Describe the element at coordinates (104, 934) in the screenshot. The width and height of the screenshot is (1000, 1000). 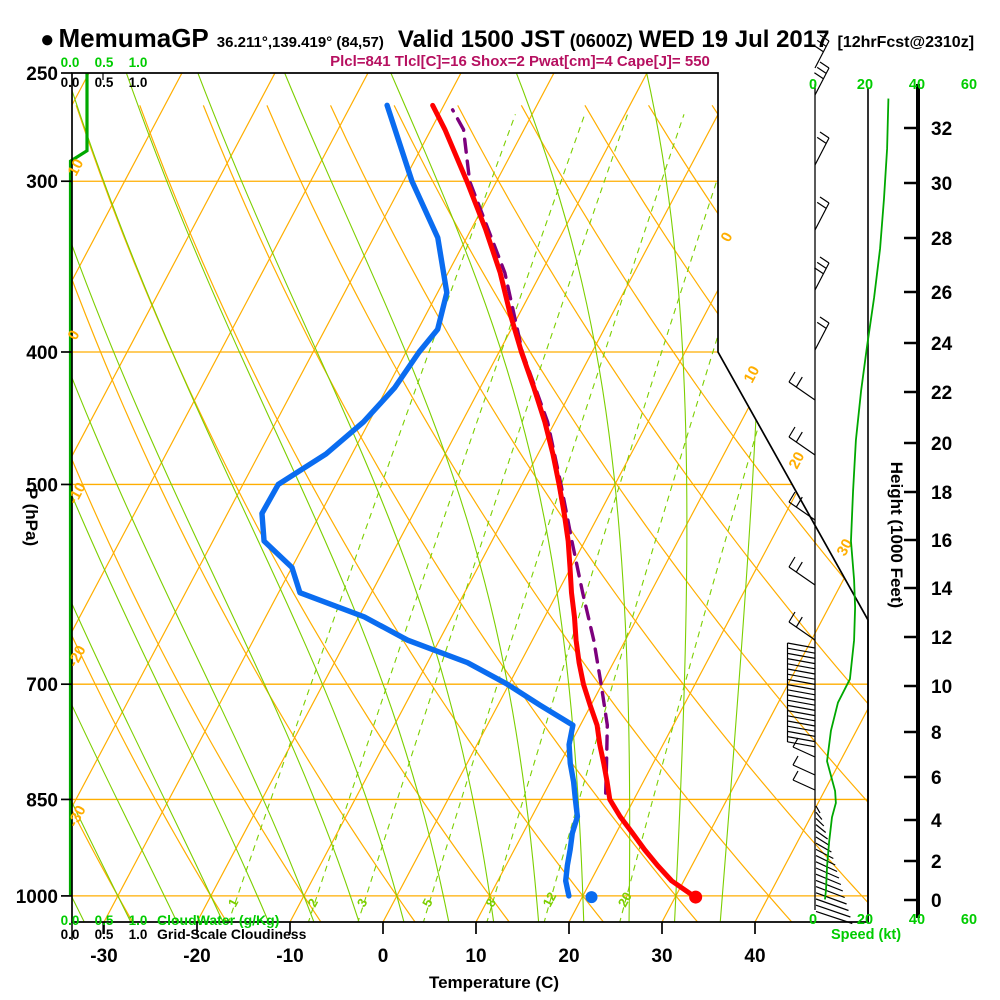
I see `cloudiness-scale-bottom-tick: 0.5` at that location.